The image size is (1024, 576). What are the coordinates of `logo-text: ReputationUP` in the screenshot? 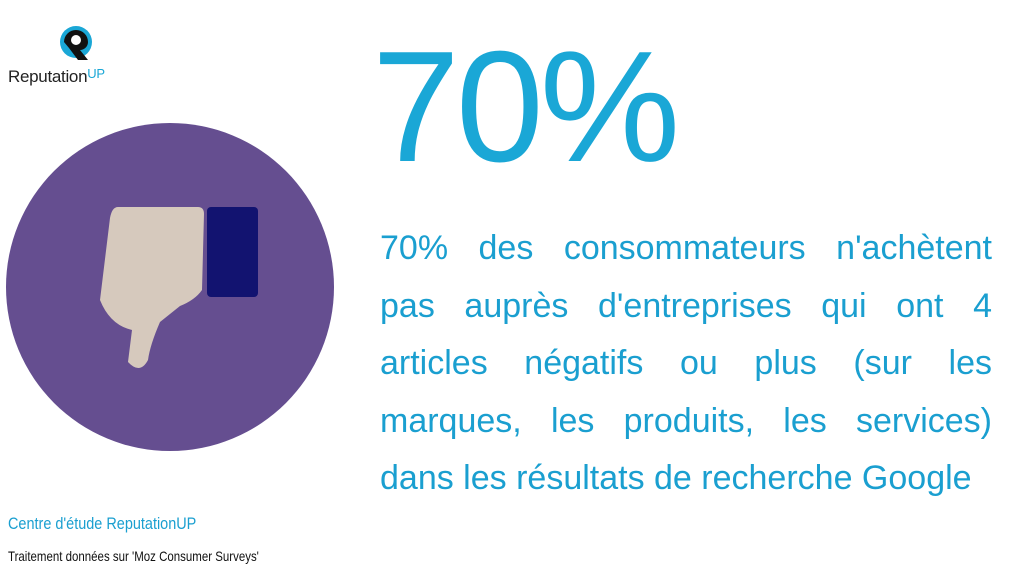 It's located at (56, 76).